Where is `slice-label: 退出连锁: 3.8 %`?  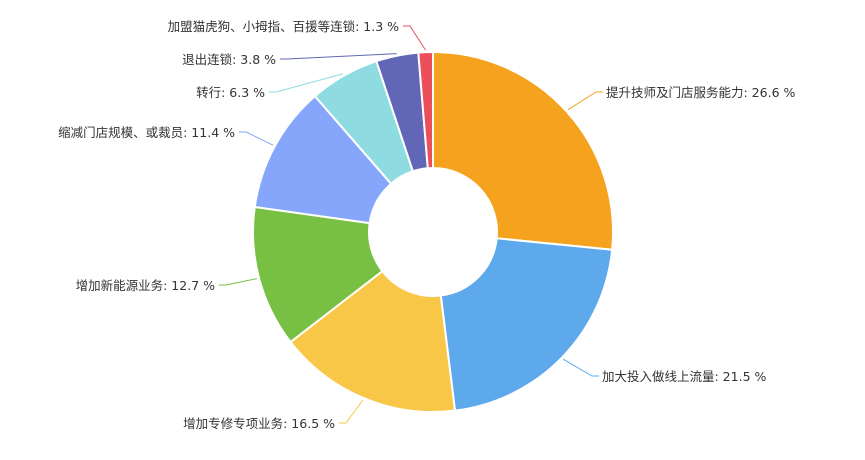
slice-label: 退出连锁: 3.8 % is located at coordinates (229, 59).